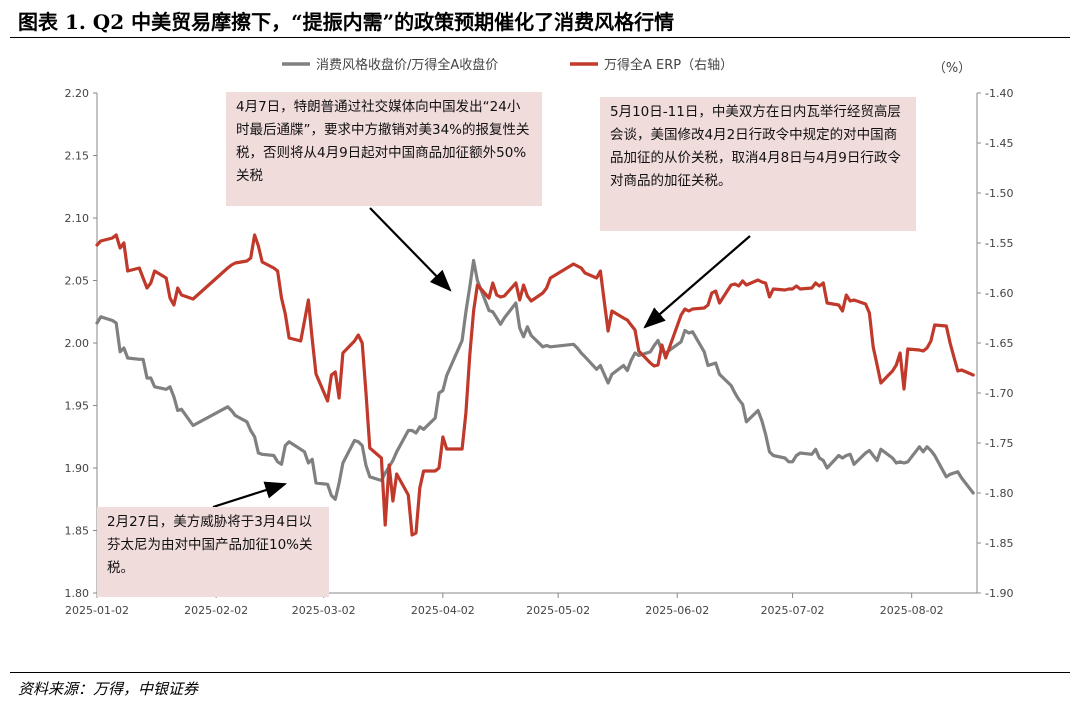 The image size is (1080, 702). I want to click on annotation-fentanyl-tariff: 2月27日，美方威胁将于3月4日以芬太尼为由对中国产品加征10%关税。, so click(213, 552).